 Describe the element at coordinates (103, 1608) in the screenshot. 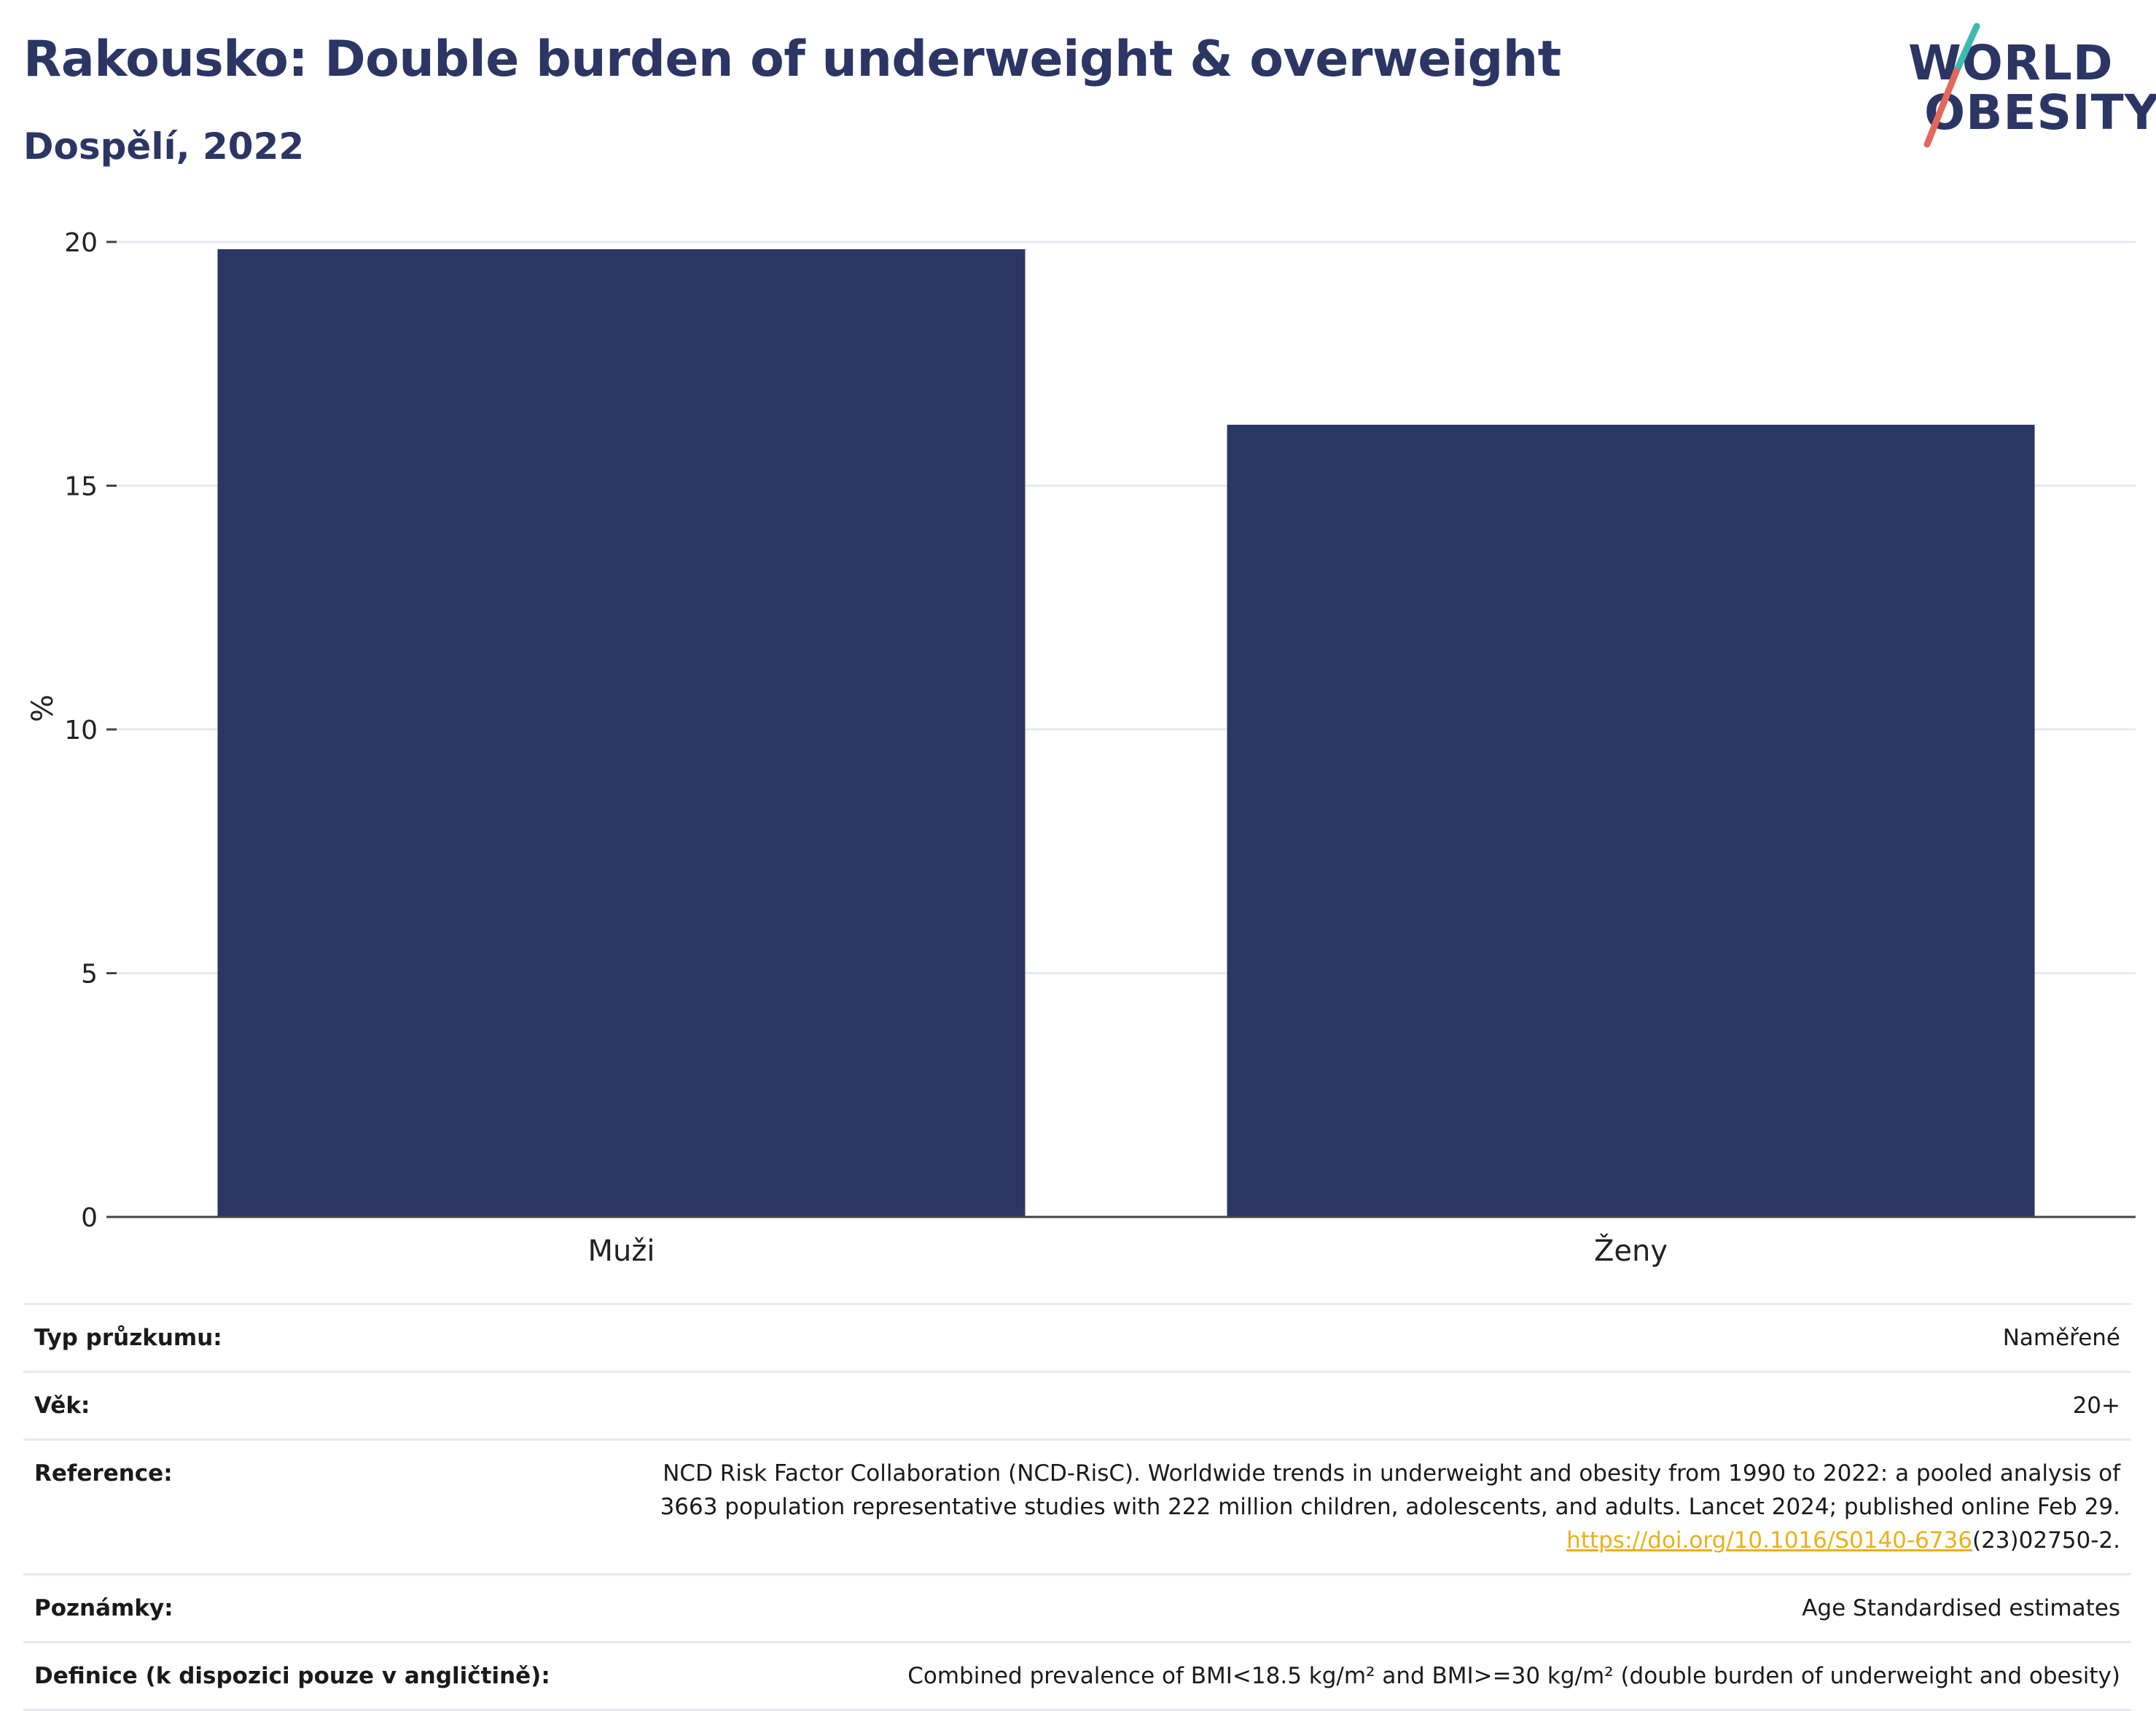

I see `notes-key: Poznámky:` at that location.